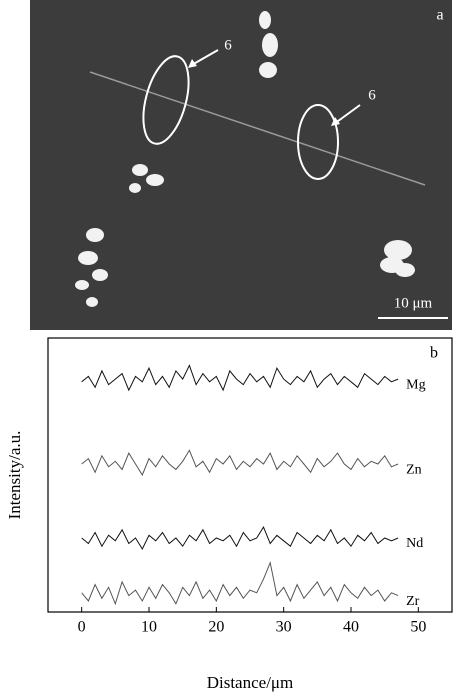 Image resolution: width=455 pixels, height=695 pixels. What do you see at coordinates (413, 303) in the screenshot?
I see `scale-bar-label: 10 μm` at bounding box center [413, 303].